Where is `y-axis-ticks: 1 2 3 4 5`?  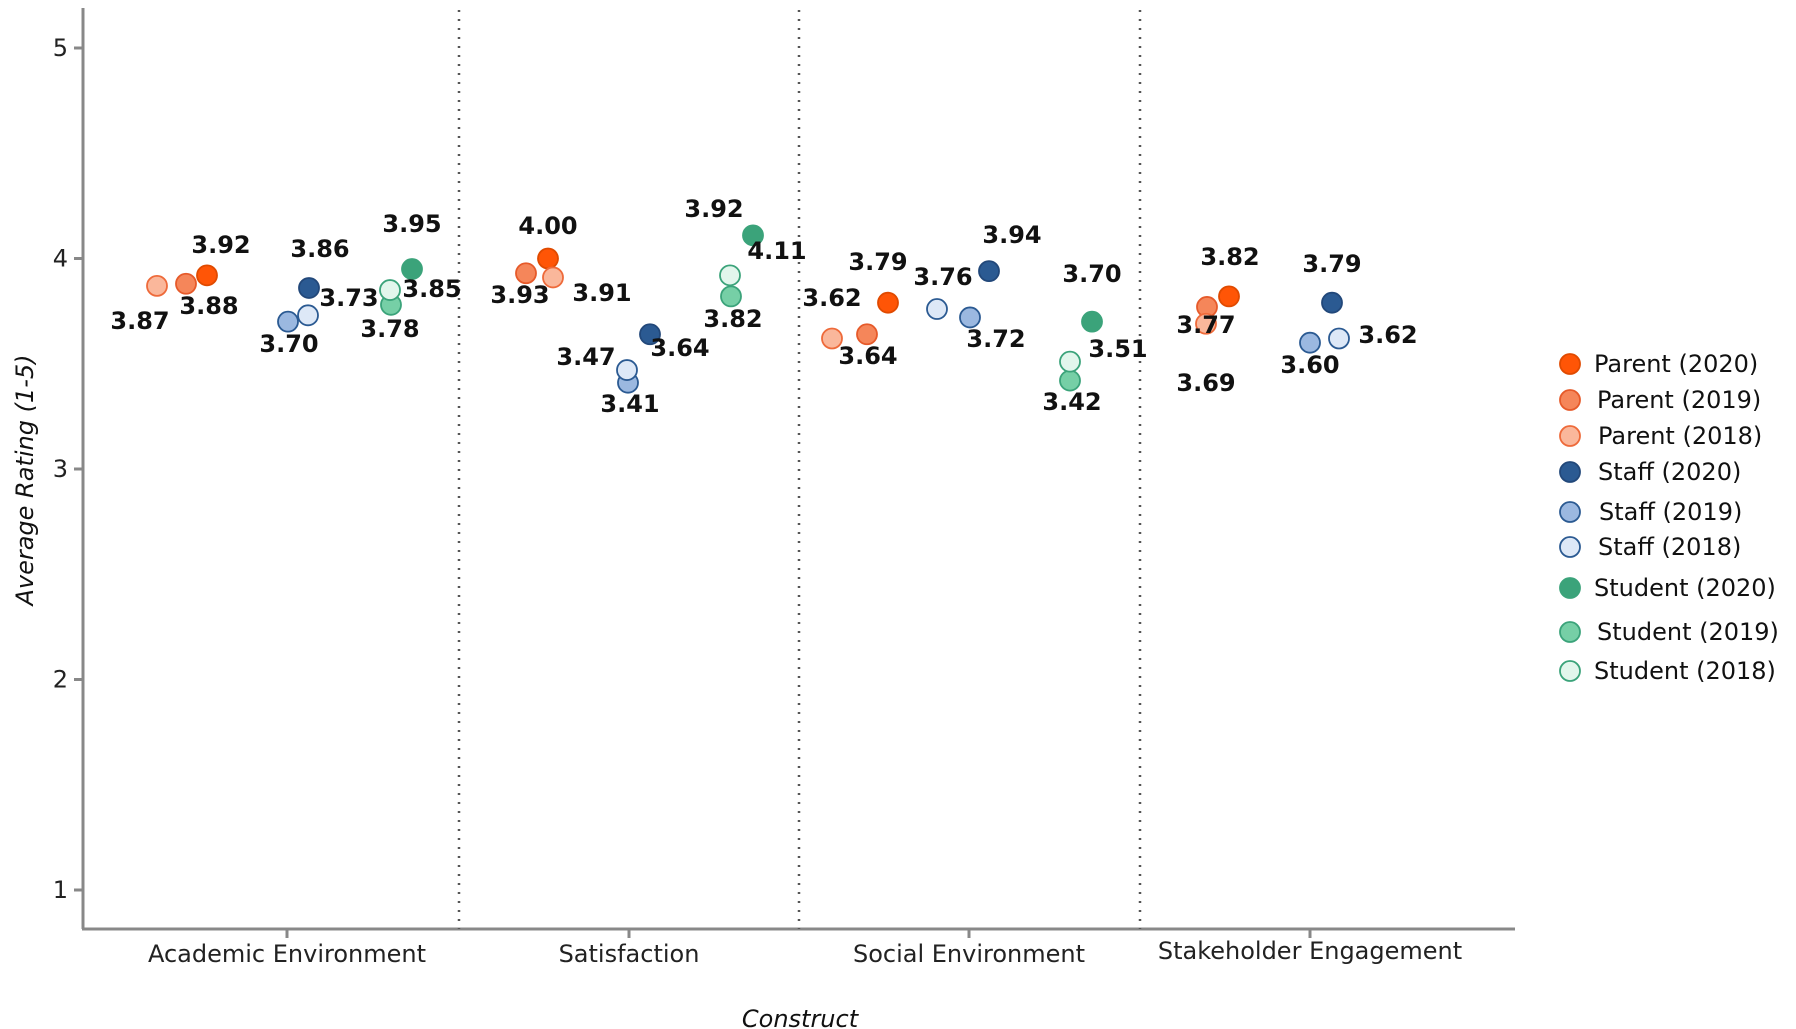 y-axis-ticks: 1 2 3 4 5 is located at coordinates (68, 469).